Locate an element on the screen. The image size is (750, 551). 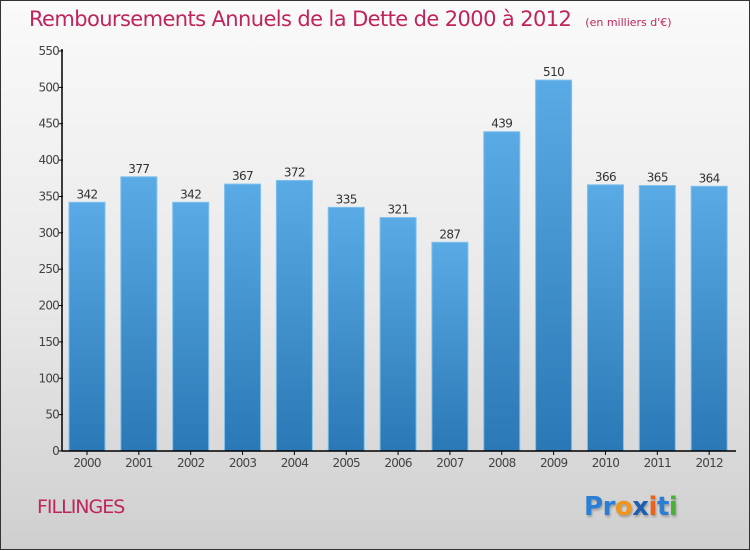
bar-2007 is located at coordinates (450, 346).